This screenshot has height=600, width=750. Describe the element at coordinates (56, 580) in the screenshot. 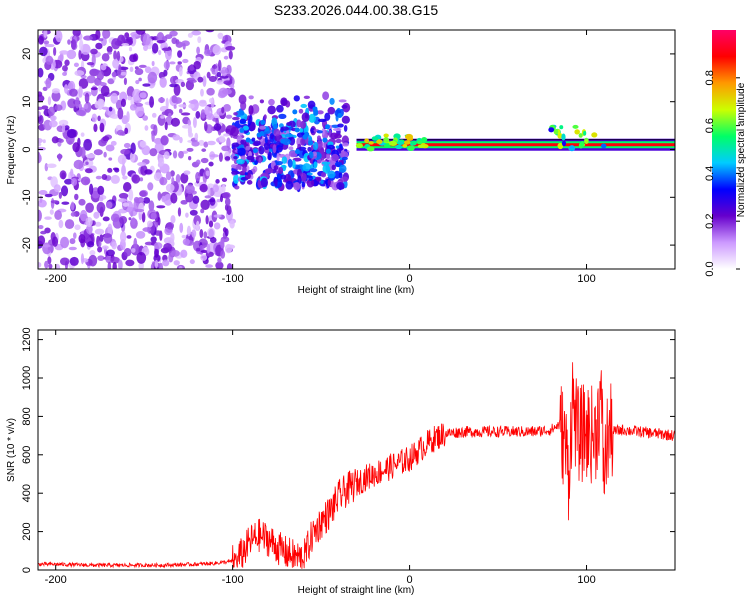

I see `x-tick-label: -200` at that location.